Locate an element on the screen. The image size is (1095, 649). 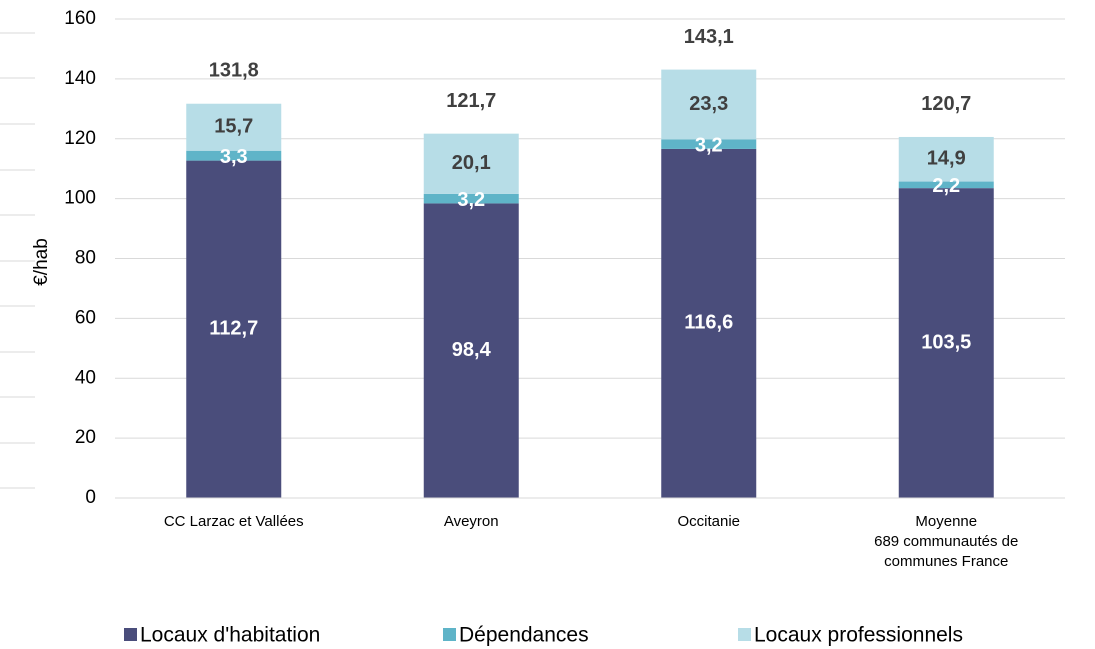
y-tick-label: 120 is located at coordinates (80, 138).